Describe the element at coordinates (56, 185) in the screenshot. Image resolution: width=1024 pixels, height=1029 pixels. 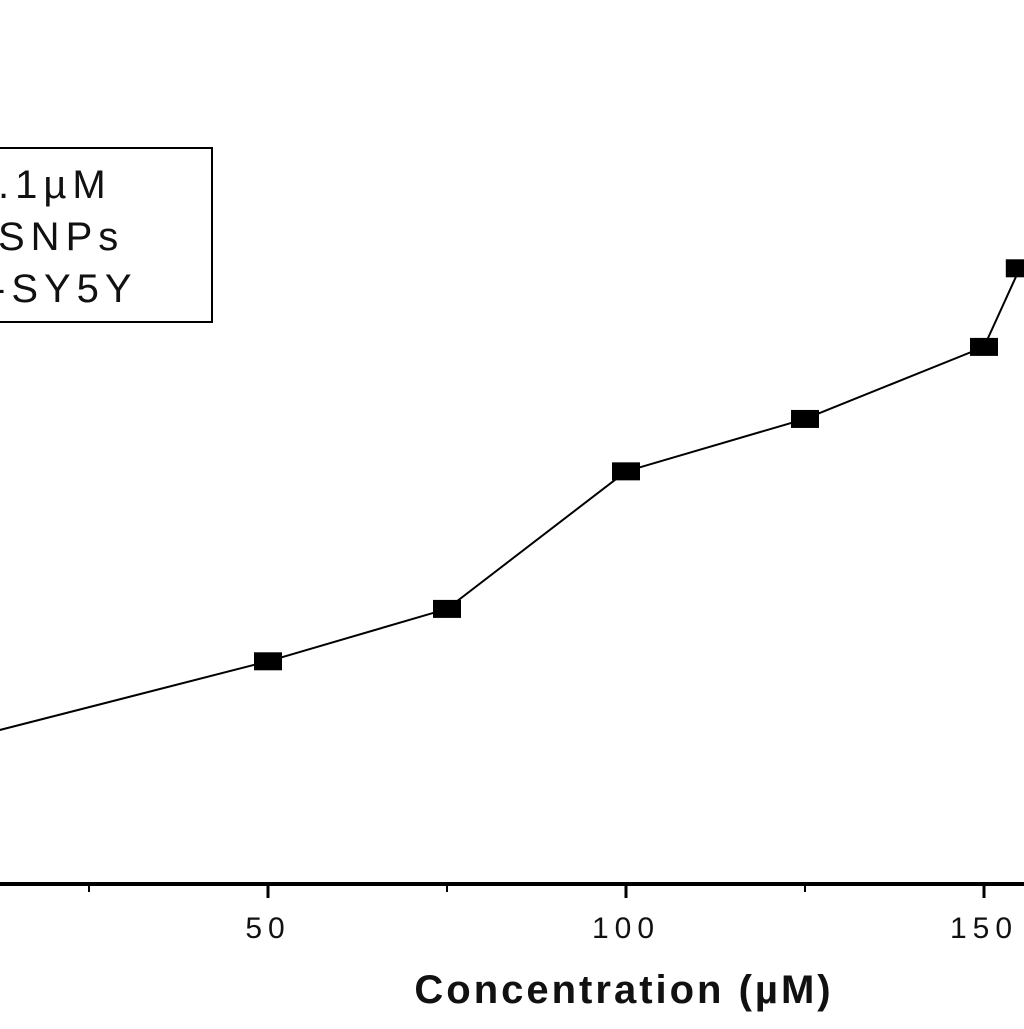
I see `legend-line-1: .1µM` at that location.